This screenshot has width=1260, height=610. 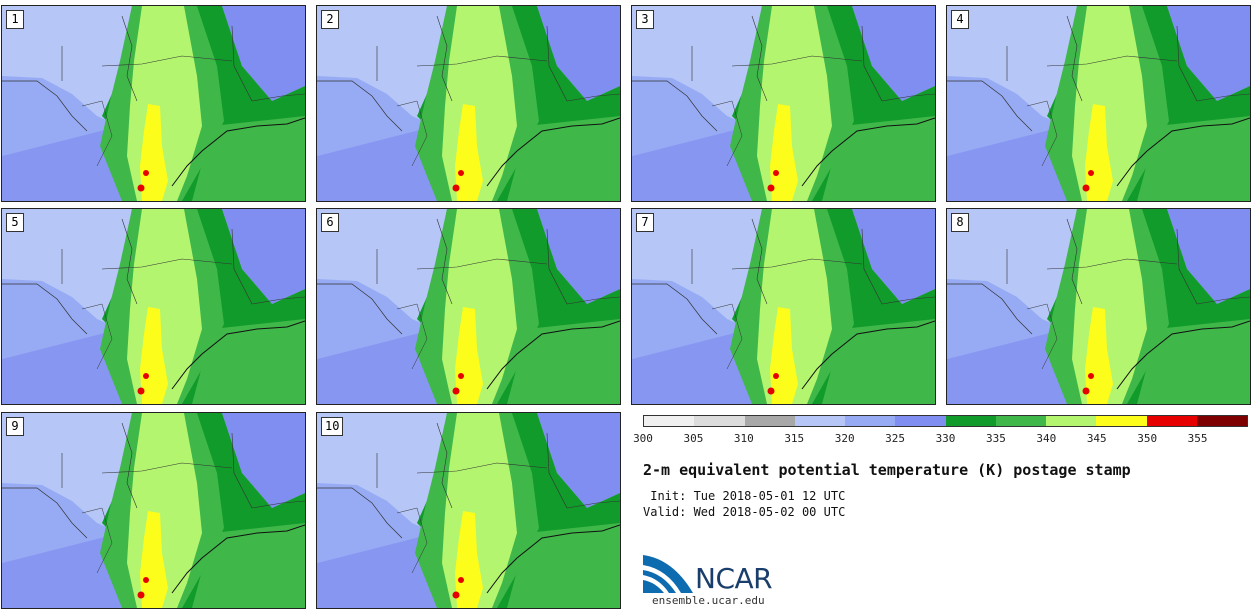 I want to click on member-panel-7: 7, so click(x=783, y=306).